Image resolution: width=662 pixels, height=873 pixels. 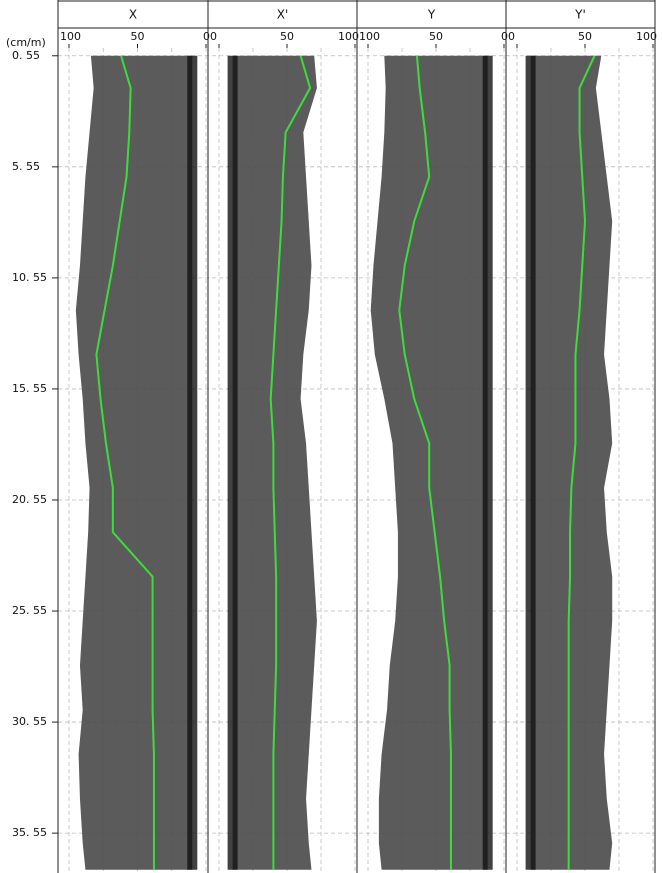 I want to click on y-tick-label: 20. 55, so click(x=29, y=499).